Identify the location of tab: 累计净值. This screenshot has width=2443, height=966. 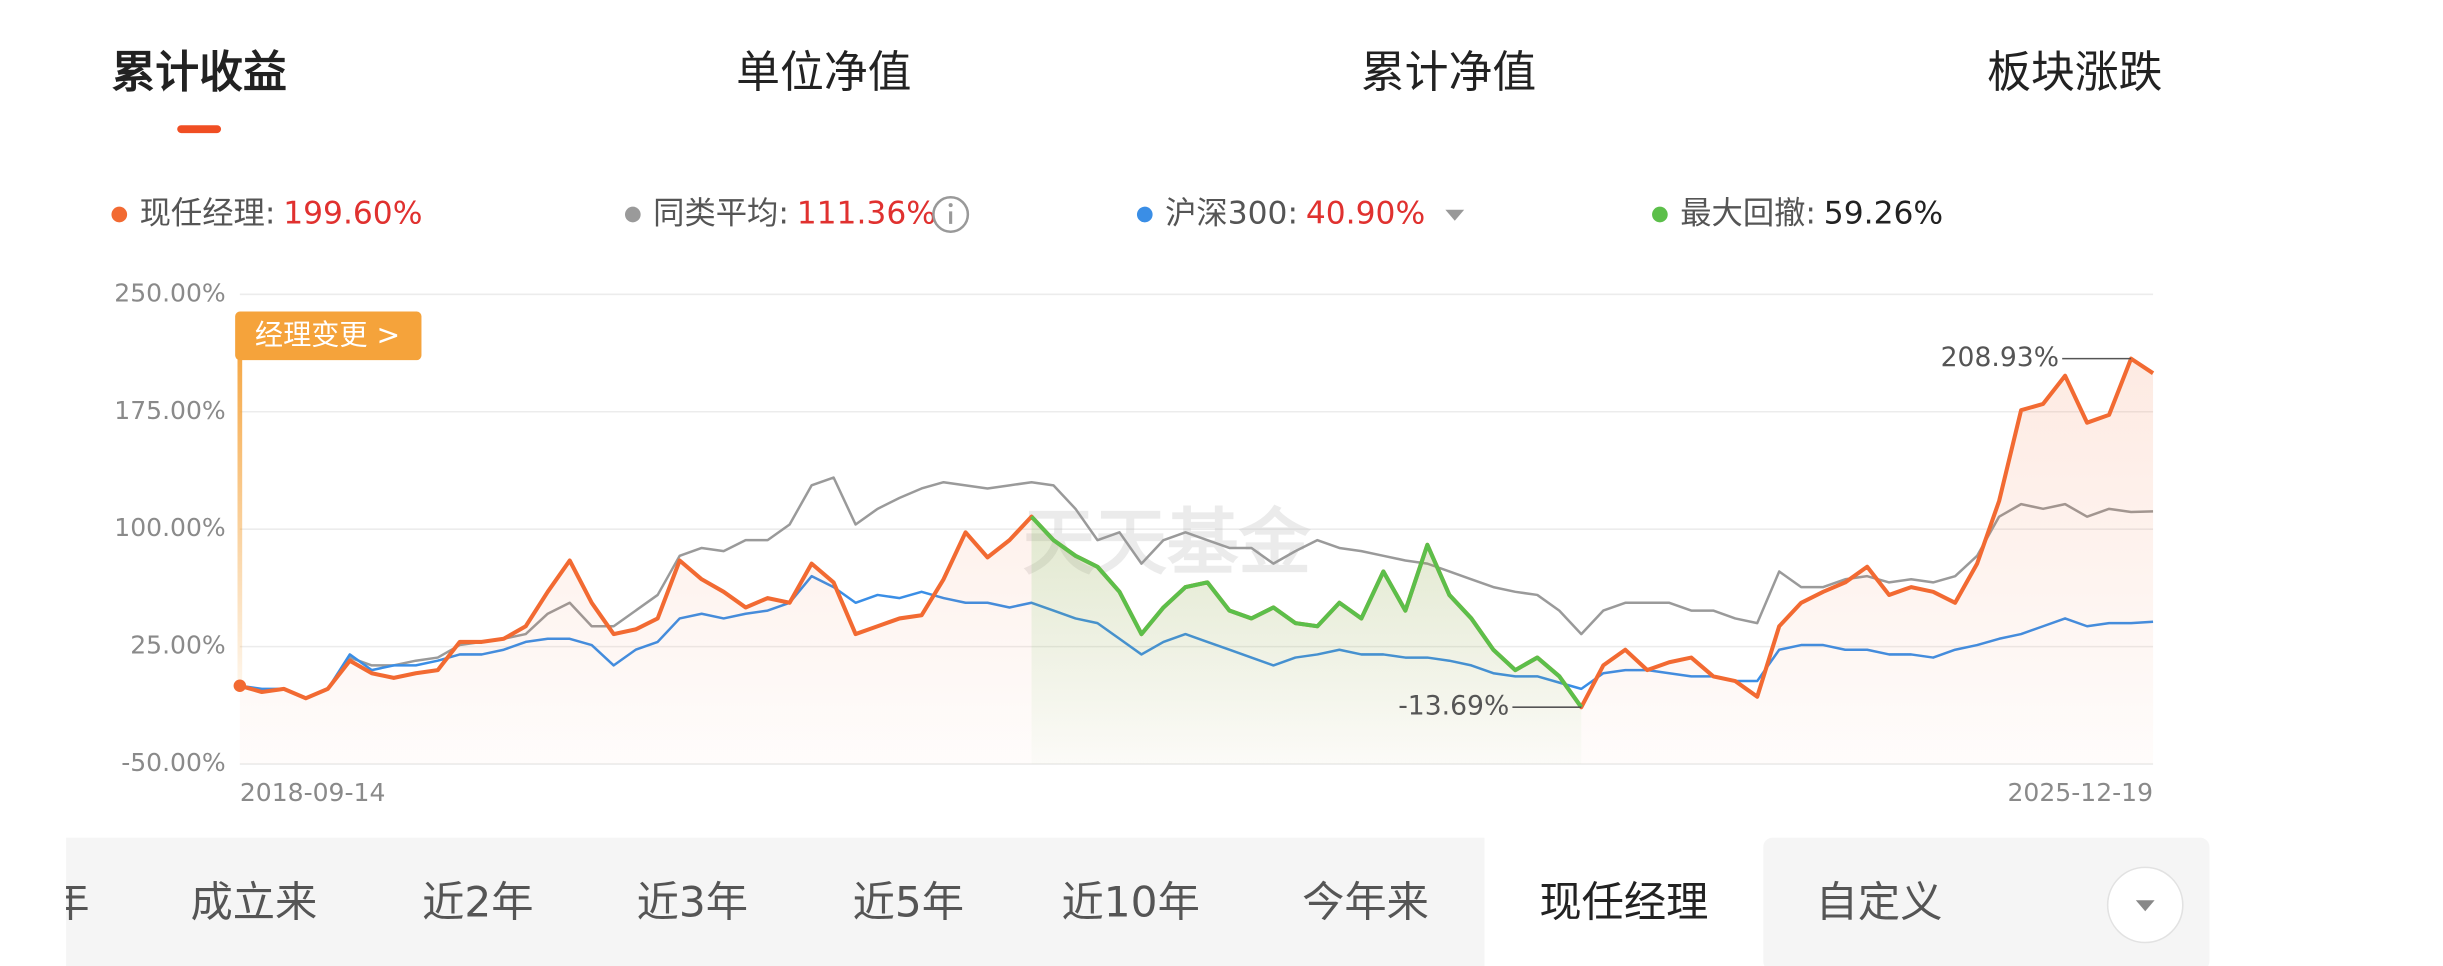
(1448, 72).